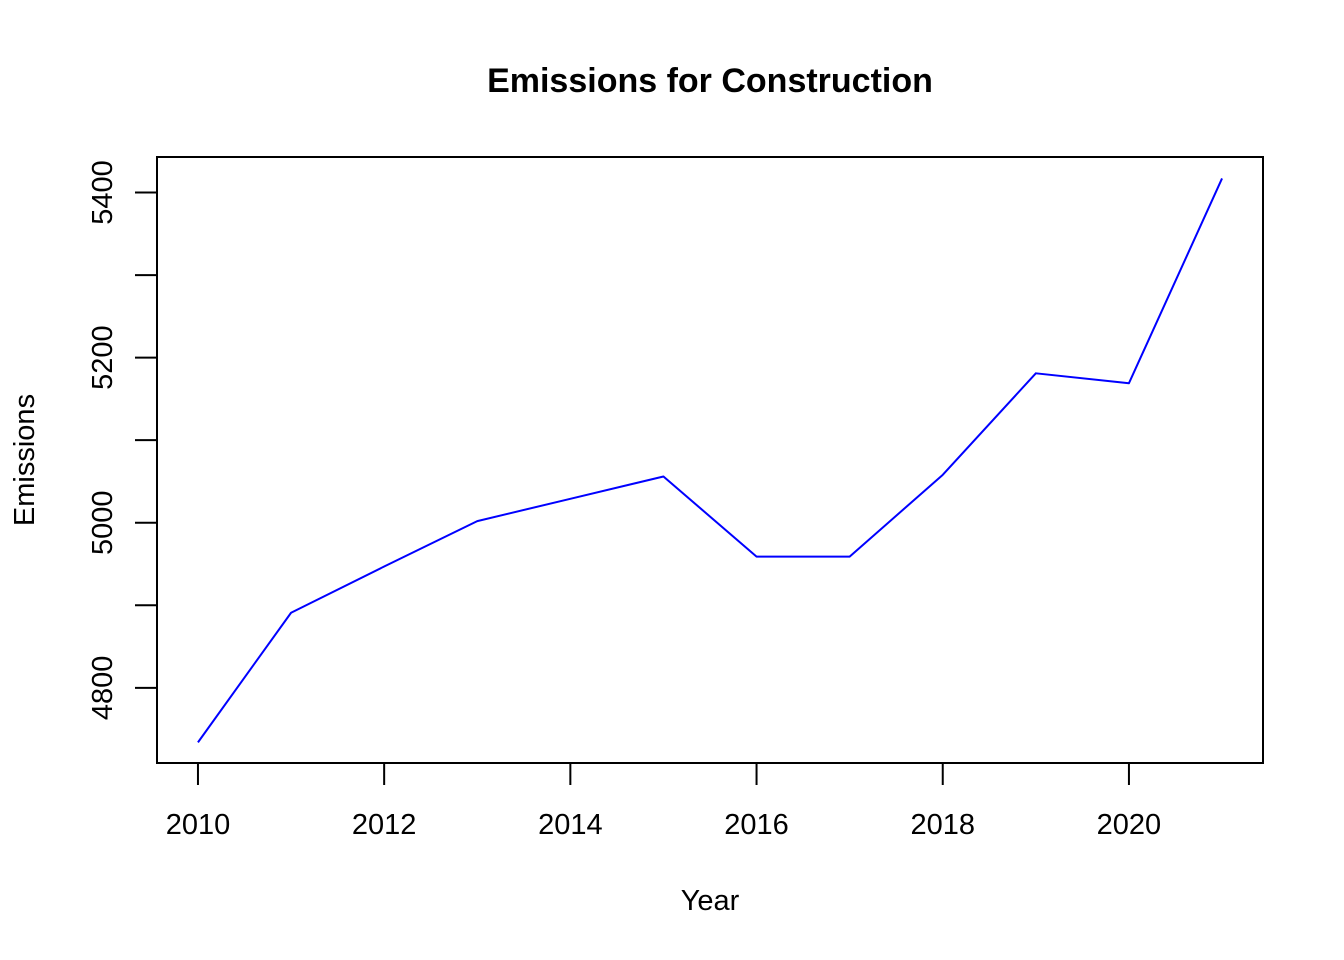 The width and height of the screenshot is (1344, 960). Describe the element at coordinates (942, 825) in the screenshot. I see `x-tick-label: 2018` at that location.